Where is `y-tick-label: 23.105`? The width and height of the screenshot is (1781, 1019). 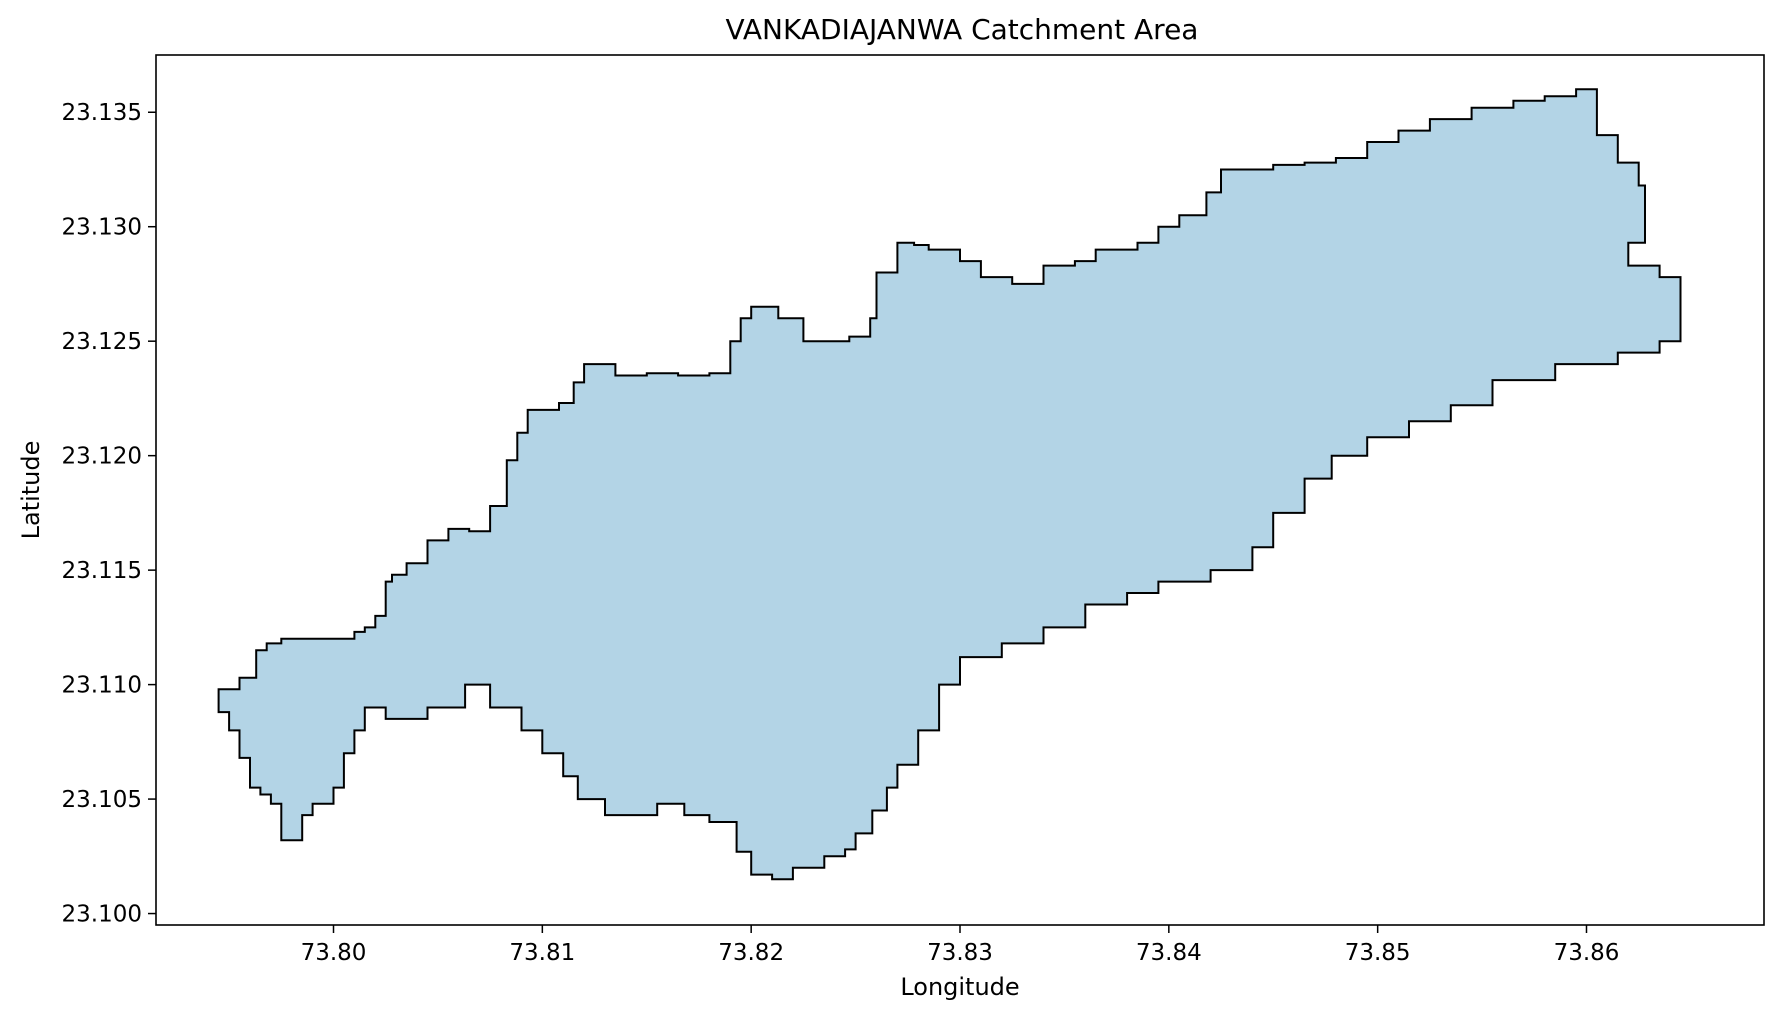 y-tick-label: 23.105 is located at coordinates (102, 800).